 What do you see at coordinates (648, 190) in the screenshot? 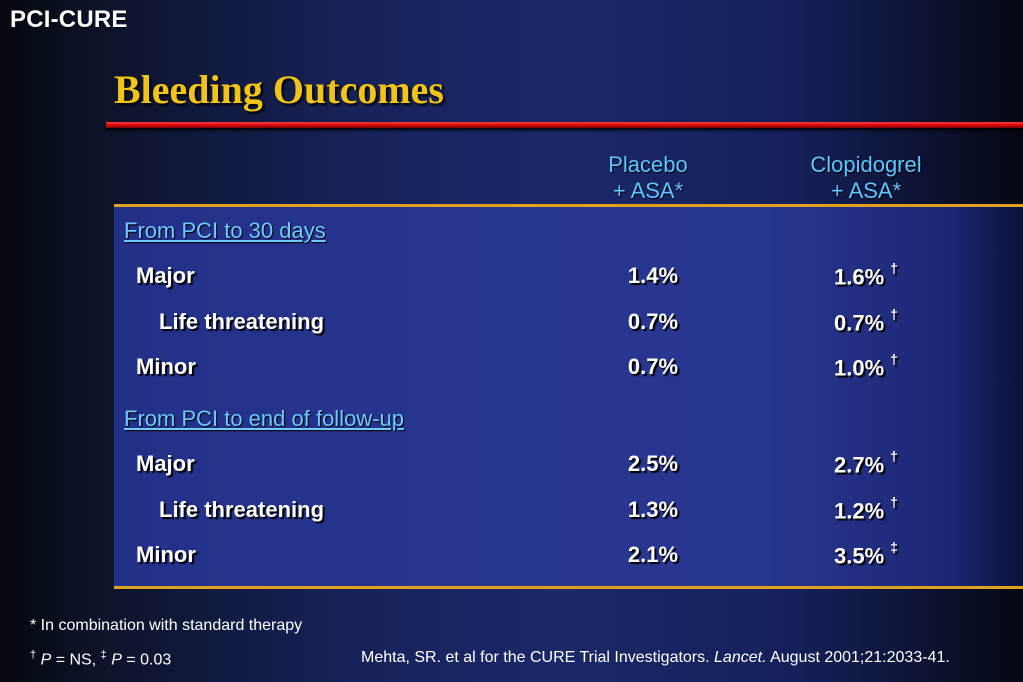
I see `column-header-placebo-line2: + ASA*` at bounding box center [648, 190].